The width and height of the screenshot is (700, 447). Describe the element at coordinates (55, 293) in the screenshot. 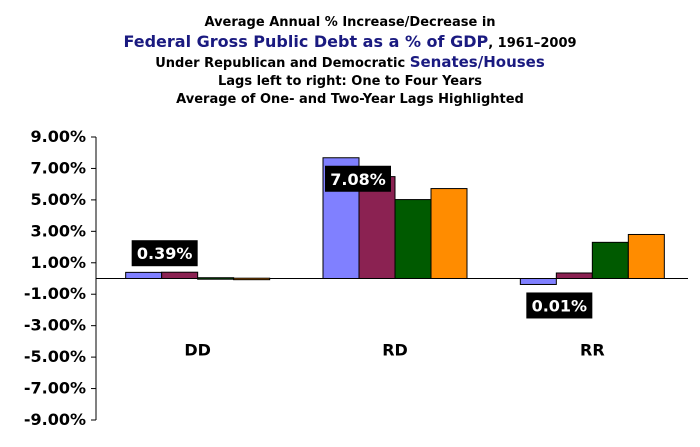

I see `y-tick-label: -1.00%` at that location.